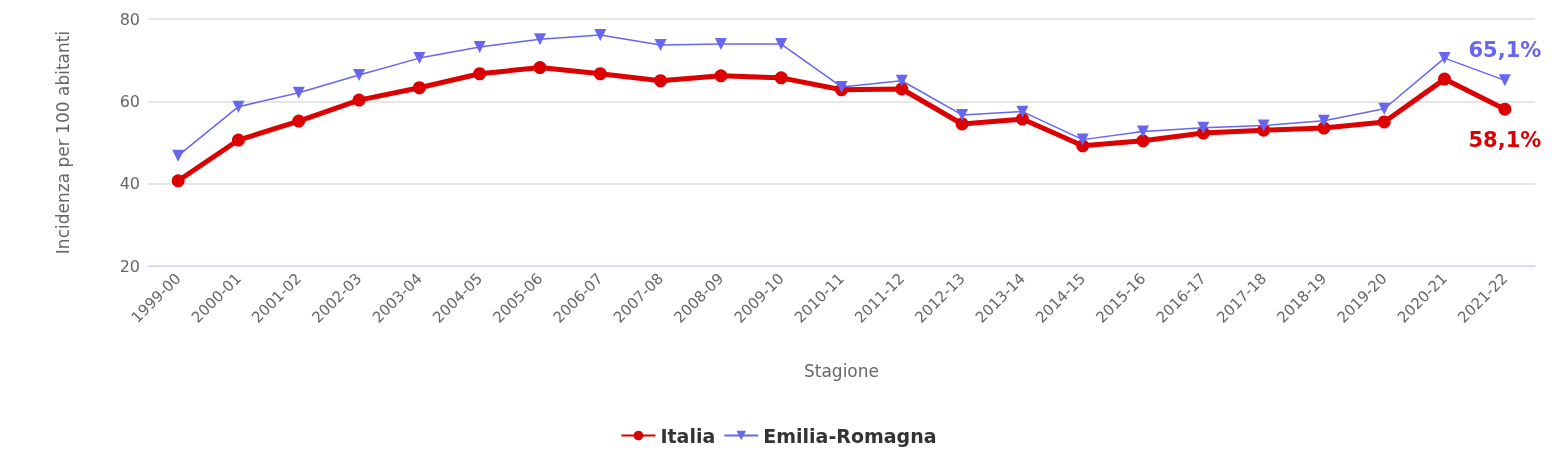 The height and width of the screenshot is (450, 1557). What do you see at coordinates (129, 184) in the screenshot?
I see `y-tick-label: 40` at bounding box center [129, 184].